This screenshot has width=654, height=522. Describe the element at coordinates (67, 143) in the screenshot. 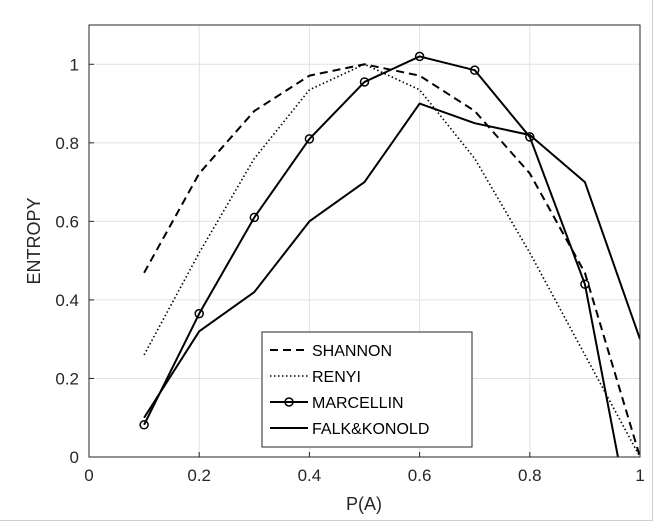

I see `y-tick-label: 0.8` at that location.